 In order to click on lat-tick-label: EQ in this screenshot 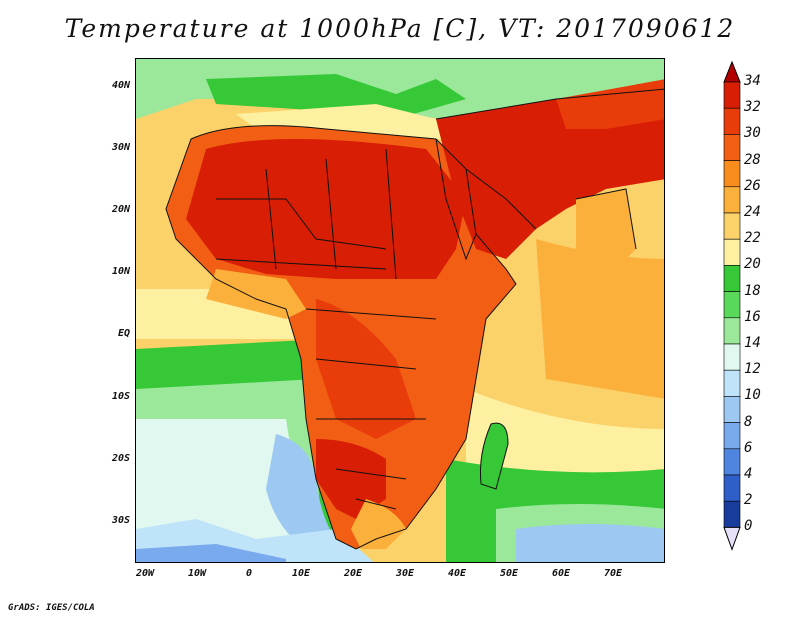, I will do `click(123, 333)`.